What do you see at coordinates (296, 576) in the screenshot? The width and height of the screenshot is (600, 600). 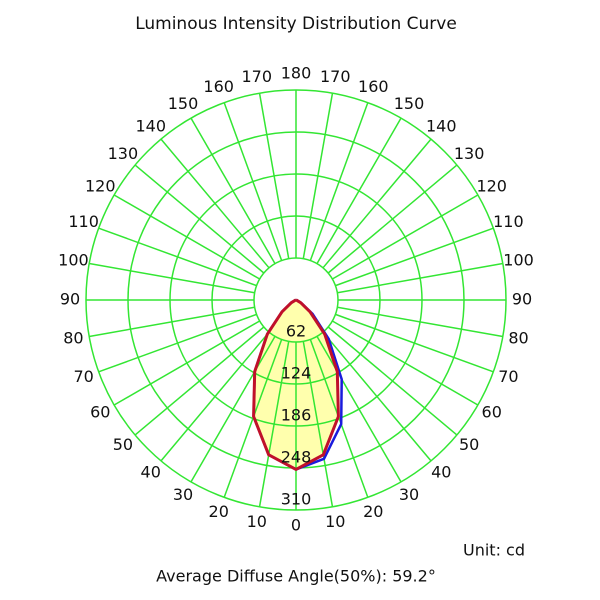 I see `annotation: Average Diffuse Angle(50%): 59.2°` at bounding box center [296, 576].